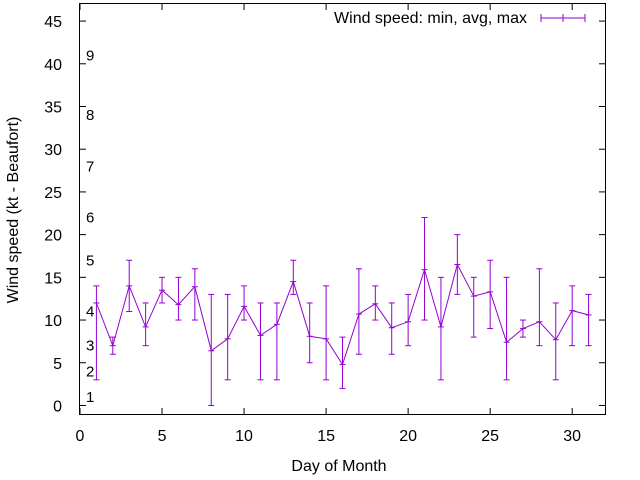 The width and height of the screenshot is (640, 480). What do you see at coordinates (430, 18) in the screenshot?
I see `legend-label: Wind speed: min, avg, max` at bounding box center [430, 18].